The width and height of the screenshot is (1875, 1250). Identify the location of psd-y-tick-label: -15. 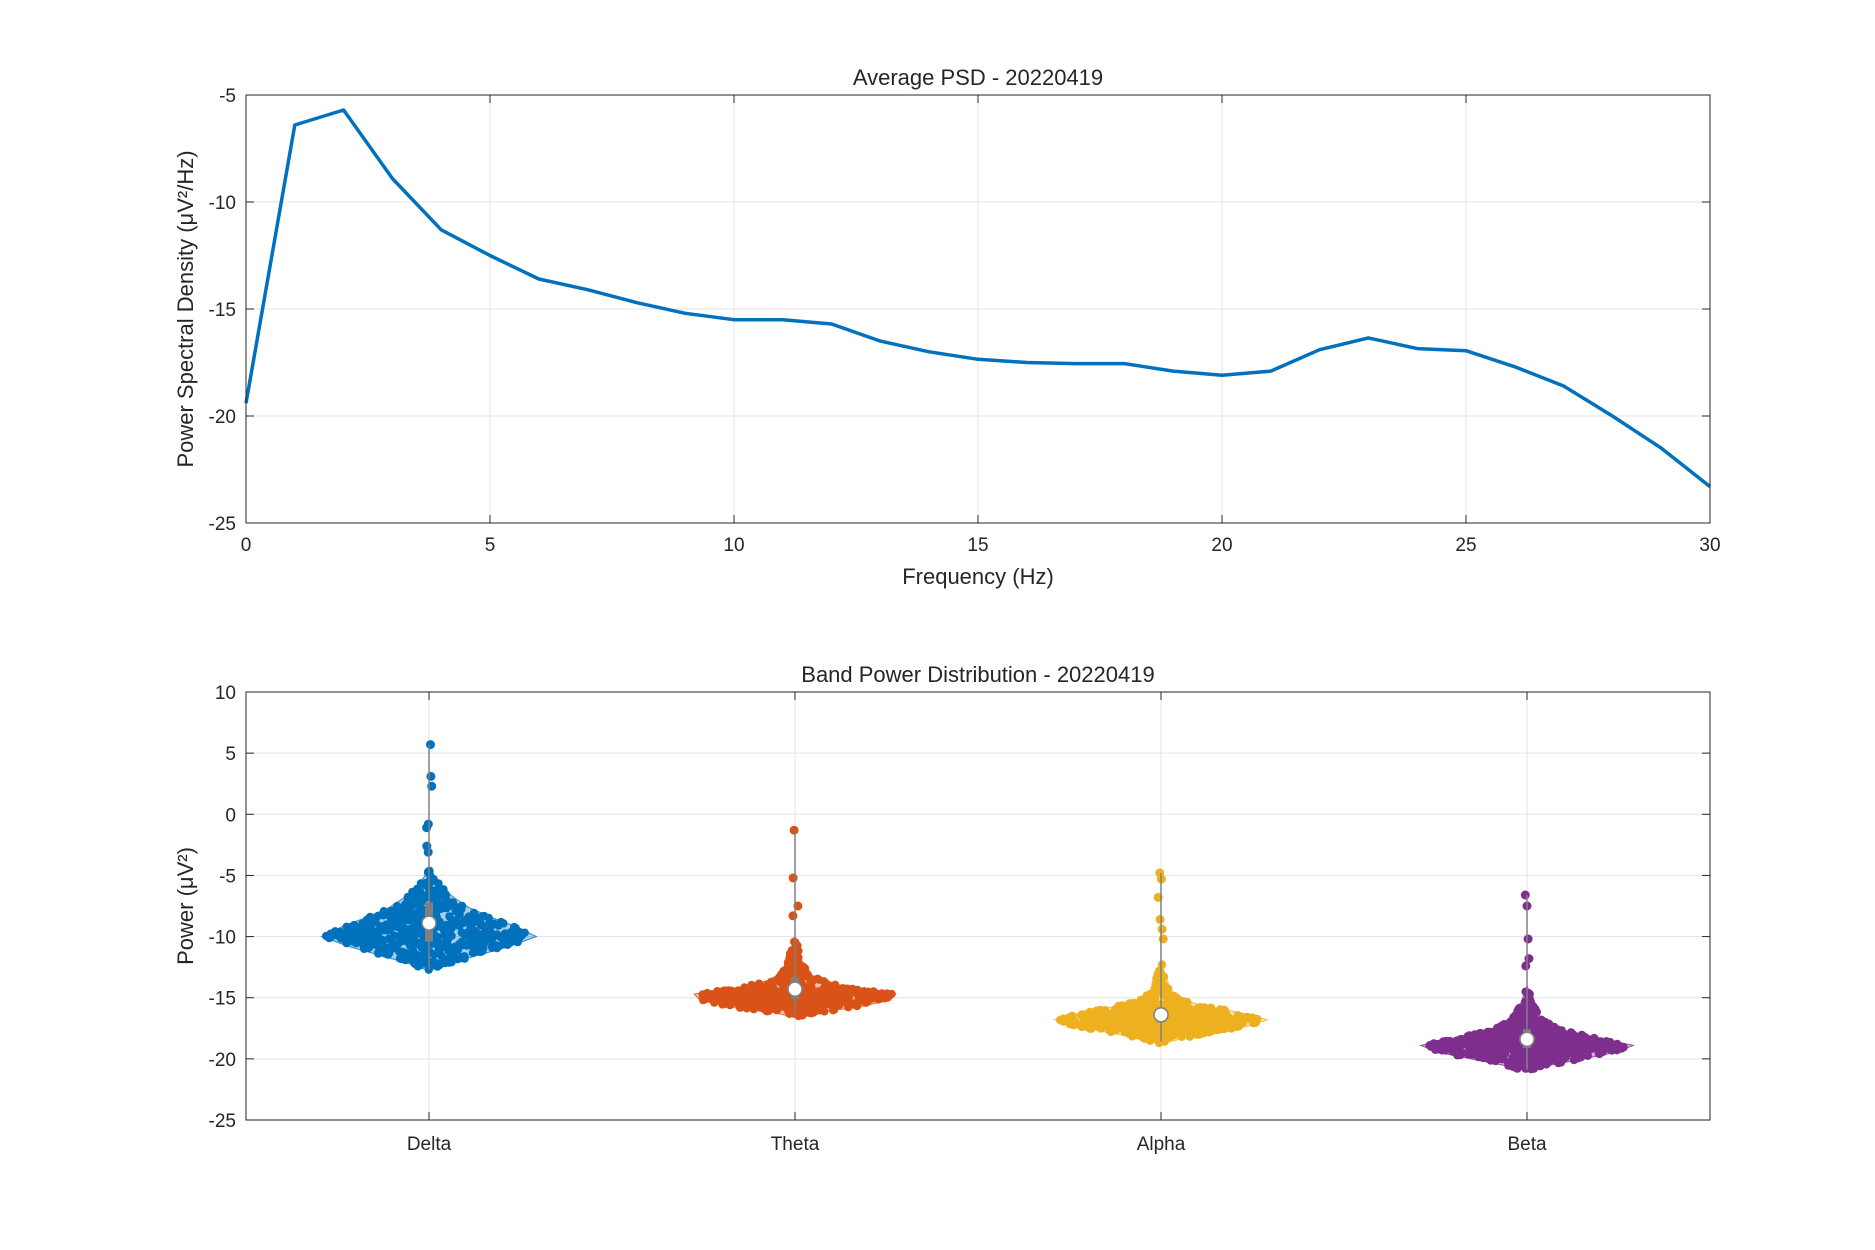
(222, 310).